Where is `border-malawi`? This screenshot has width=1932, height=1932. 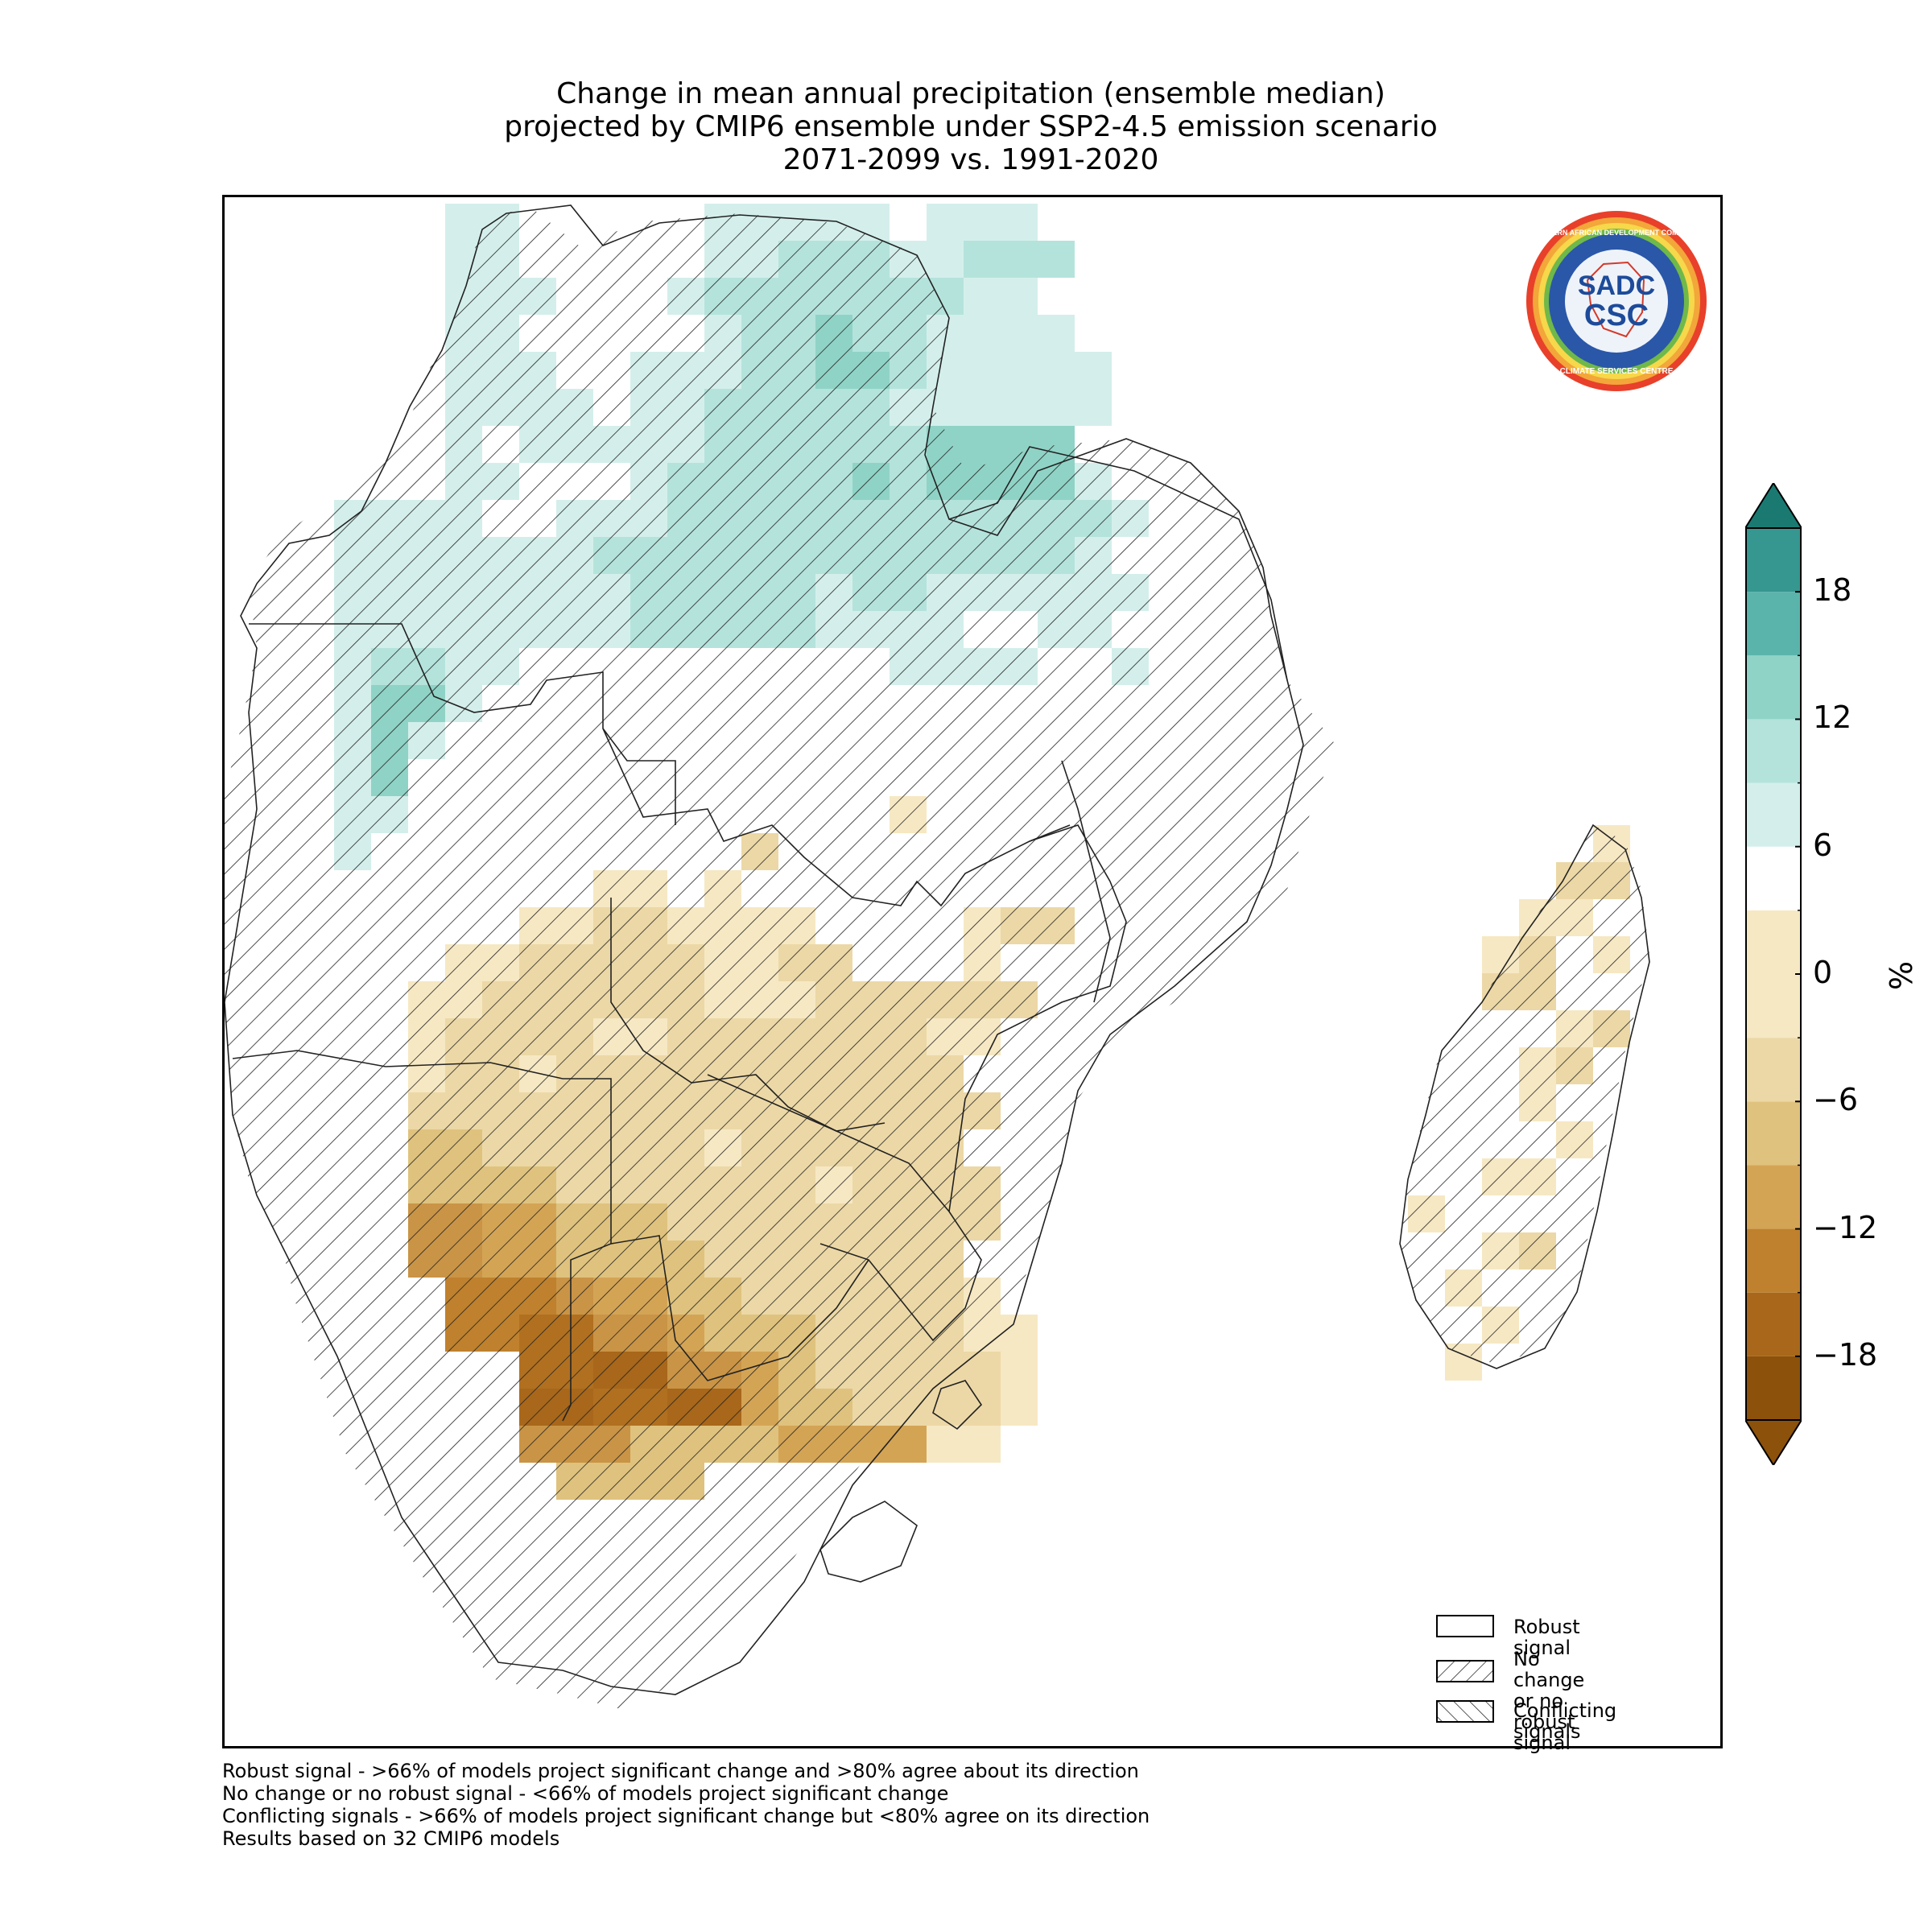
border-malawi is located at coordinates (1086, 882).